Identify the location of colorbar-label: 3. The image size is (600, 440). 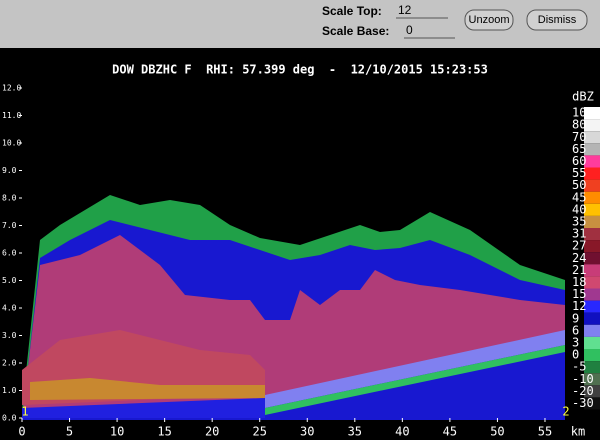
(575, 342).